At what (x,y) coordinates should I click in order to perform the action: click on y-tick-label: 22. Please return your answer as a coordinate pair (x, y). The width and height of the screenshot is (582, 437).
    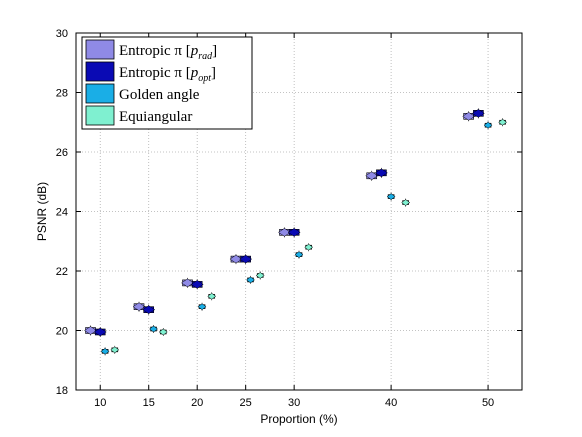
    Looking at the image, I should click on (62, 272).